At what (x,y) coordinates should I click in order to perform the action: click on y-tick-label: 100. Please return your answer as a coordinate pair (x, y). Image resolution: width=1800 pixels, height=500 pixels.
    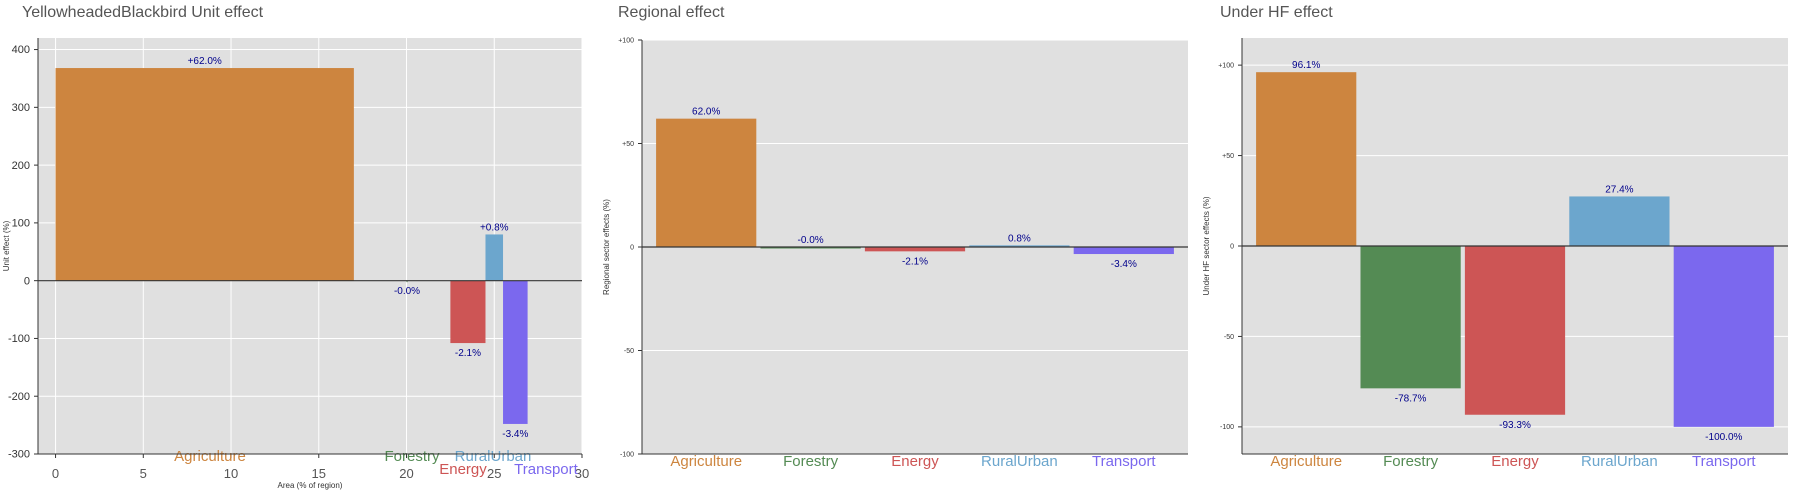
    Looking at the image, I should click on (21, 224).